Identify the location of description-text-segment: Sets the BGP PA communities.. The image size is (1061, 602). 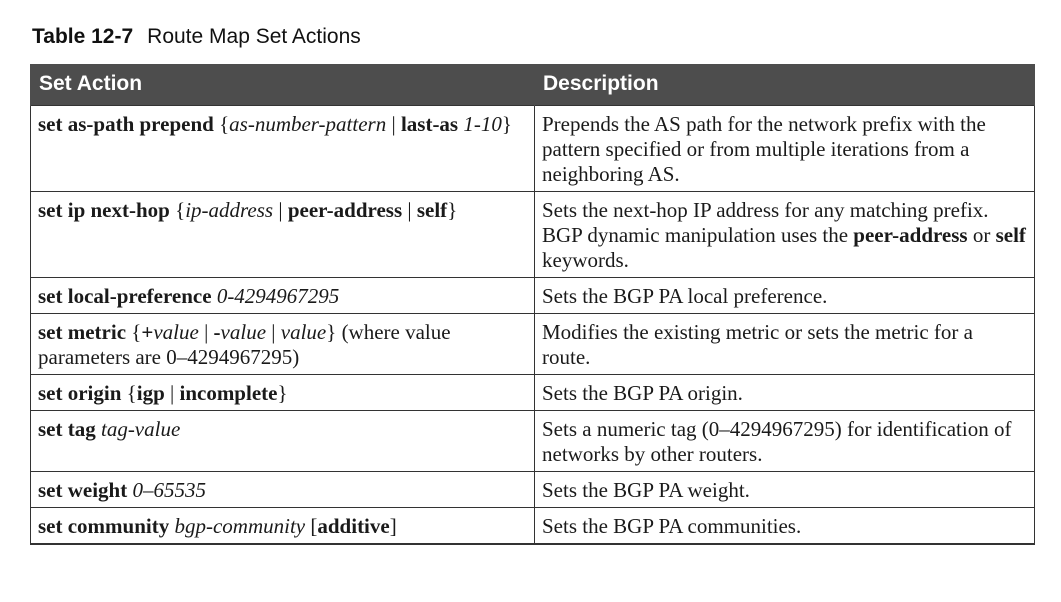
(672, 525).